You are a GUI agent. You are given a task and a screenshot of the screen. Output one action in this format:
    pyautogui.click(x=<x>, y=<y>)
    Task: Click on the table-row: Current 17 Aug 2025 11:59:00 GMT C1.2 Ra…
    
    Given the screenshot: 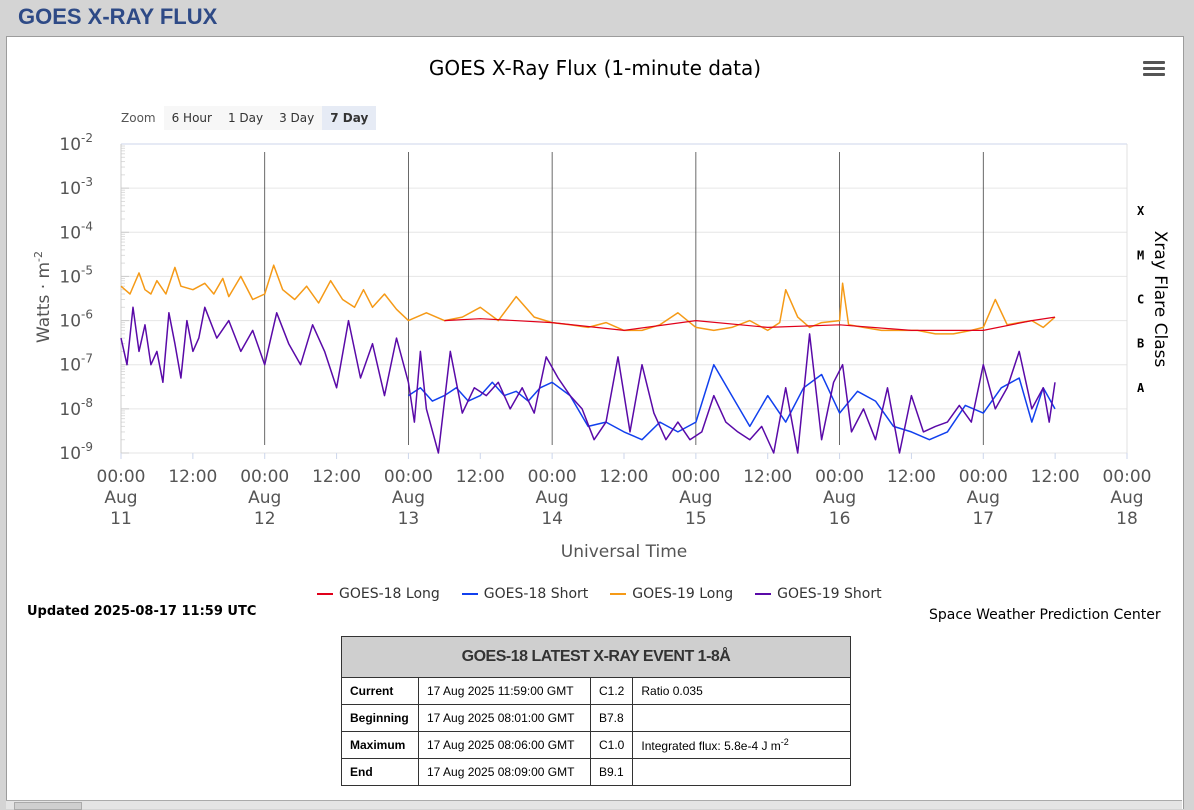 What is the action you would take?
    pyautogui.click(x=596, y=691)
    